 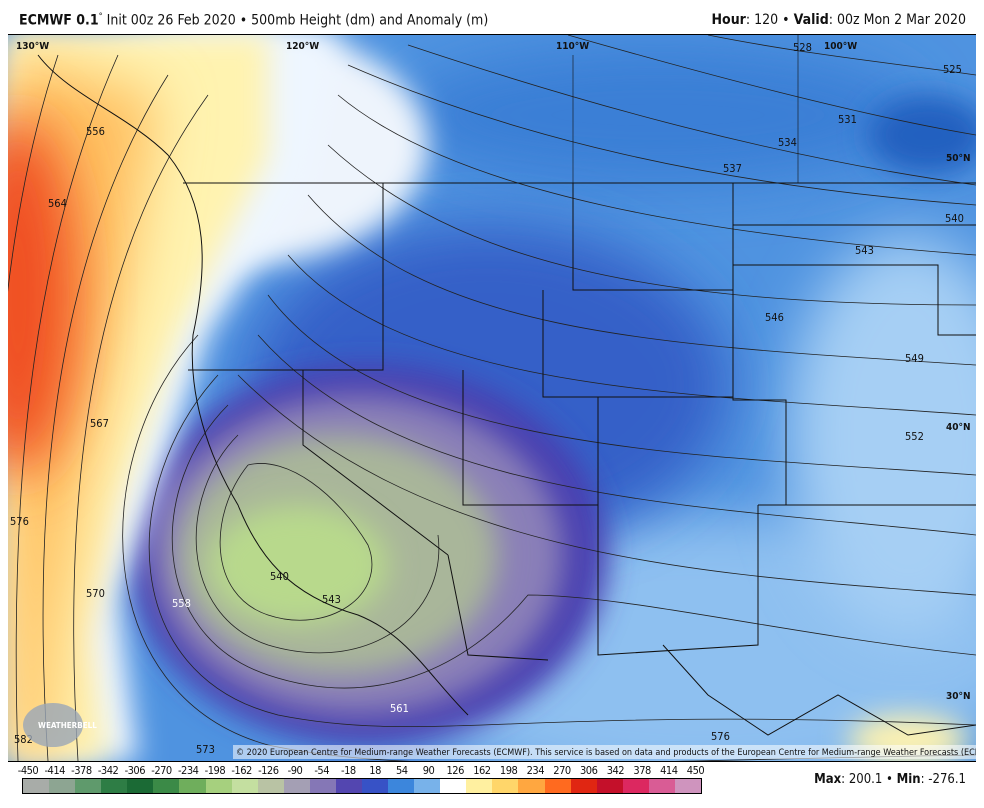 I want to click on colorbar, so click(x=362, y=786).